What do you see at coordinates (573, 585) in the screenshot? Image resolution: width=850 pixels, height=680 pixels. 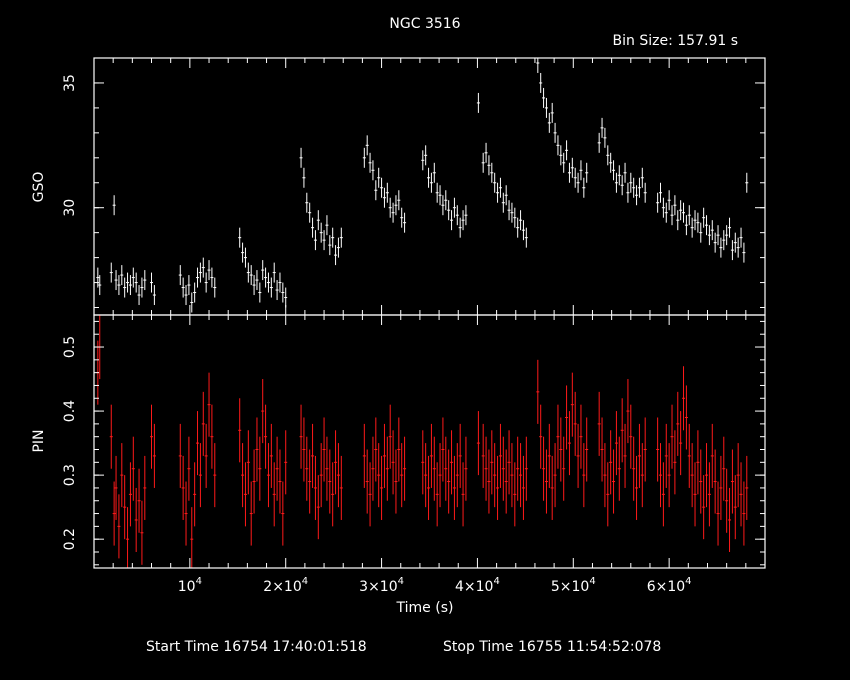 I see `x-tick-label: 5×104` at bounding box center [573, 585].